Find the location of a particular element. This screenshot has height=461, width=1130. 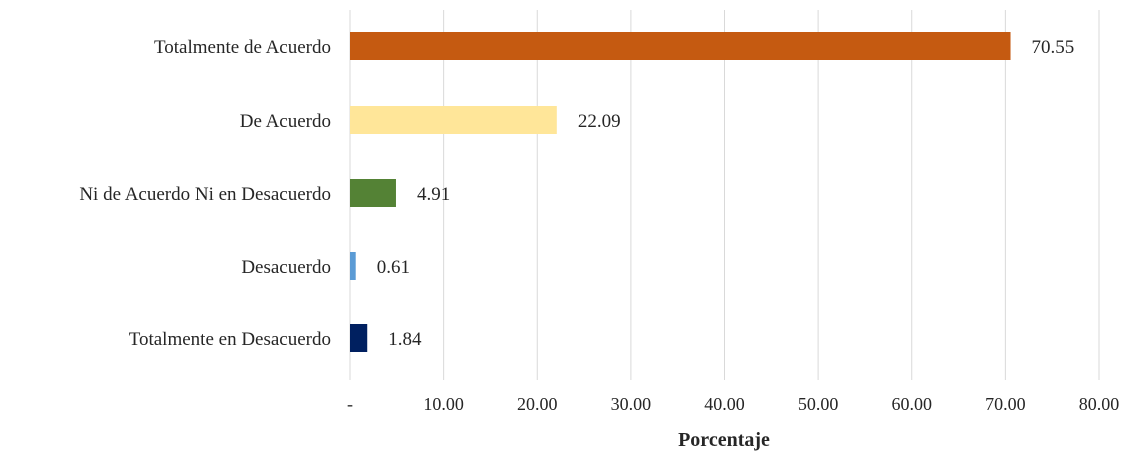

category-label: Ni de Acuerdo Ni en Desacuerdo is located at coordinates (205, 194).